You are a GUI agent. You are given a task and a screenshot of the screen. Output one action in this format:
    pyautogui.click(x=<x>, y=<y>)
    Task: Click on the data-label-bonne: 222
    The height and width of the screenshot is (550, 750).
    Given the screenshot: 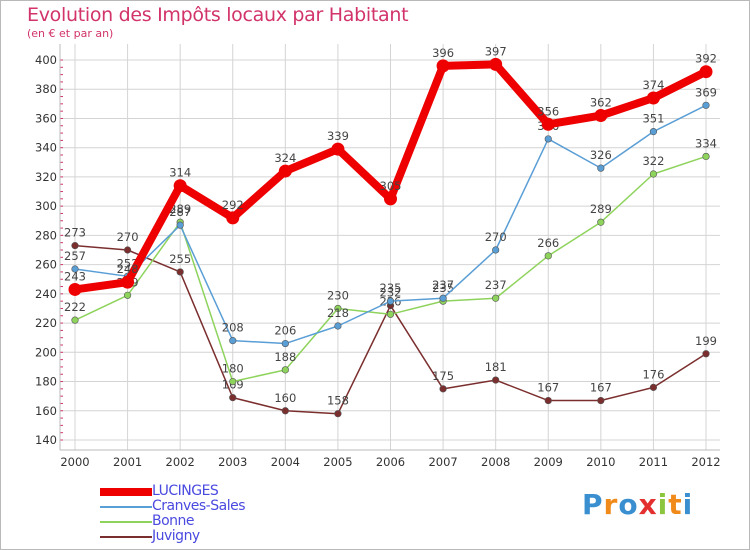 What is the action you would take?
    pyautogui.click(x=75, y=307)
    